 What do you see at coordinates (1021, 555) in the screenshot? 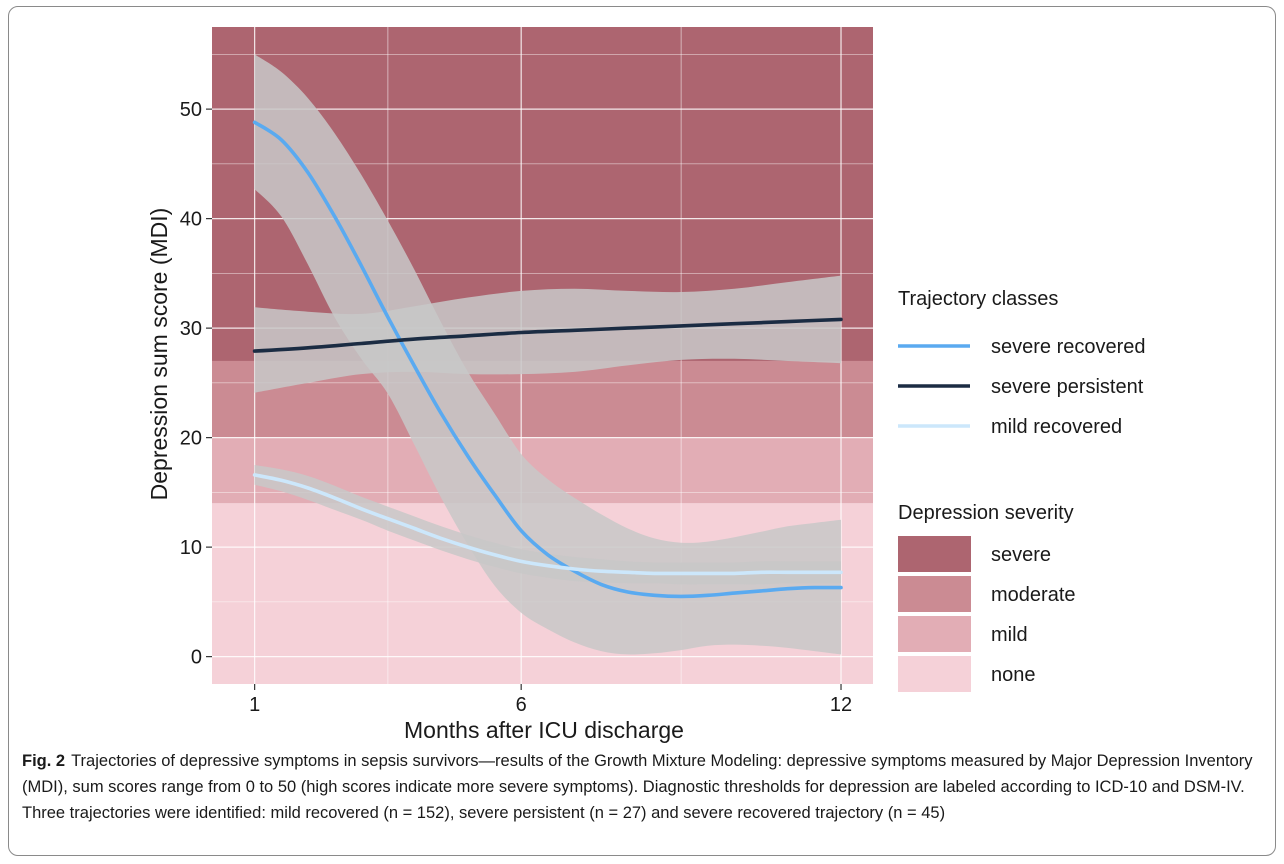
I see `legend-label-severe: severe` at bounding box center [1021, 555].